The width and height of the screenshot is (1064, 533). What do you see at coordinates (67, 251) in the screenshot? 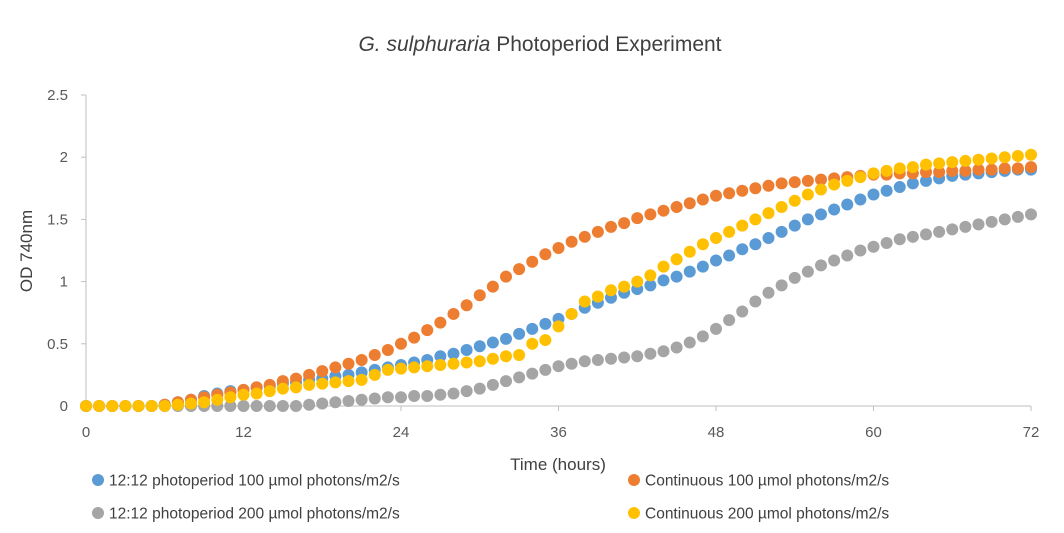
I see `y-axis: 0 0.5 1 1.5 2 2.5` at bounding box center [67, 251].